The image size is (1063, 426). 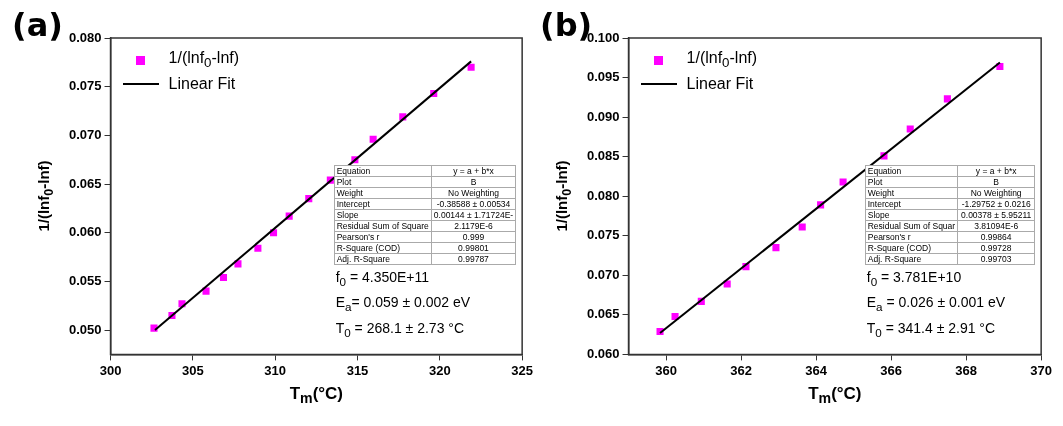 I want to click on x-tick-label: 370, so click(x=1041, y=370).